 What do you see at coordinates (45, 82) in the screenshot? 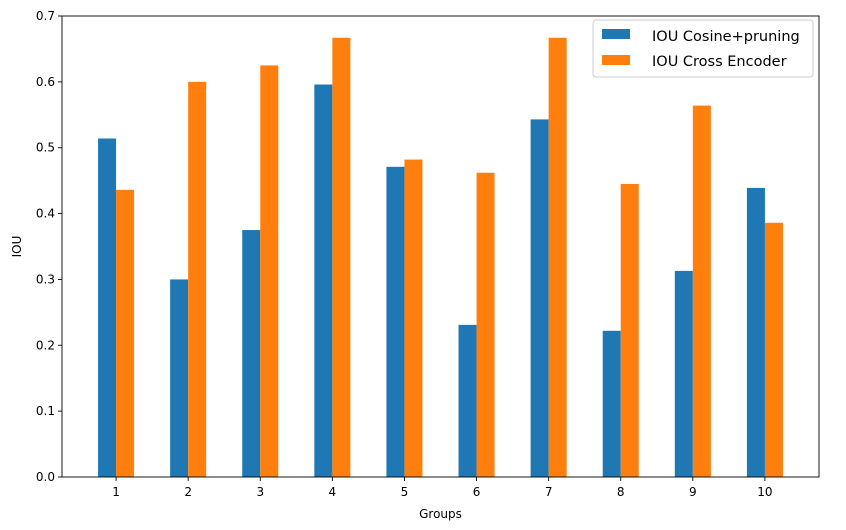
I see `y-tick-label: 0.6` at bounding box center [45, 82].